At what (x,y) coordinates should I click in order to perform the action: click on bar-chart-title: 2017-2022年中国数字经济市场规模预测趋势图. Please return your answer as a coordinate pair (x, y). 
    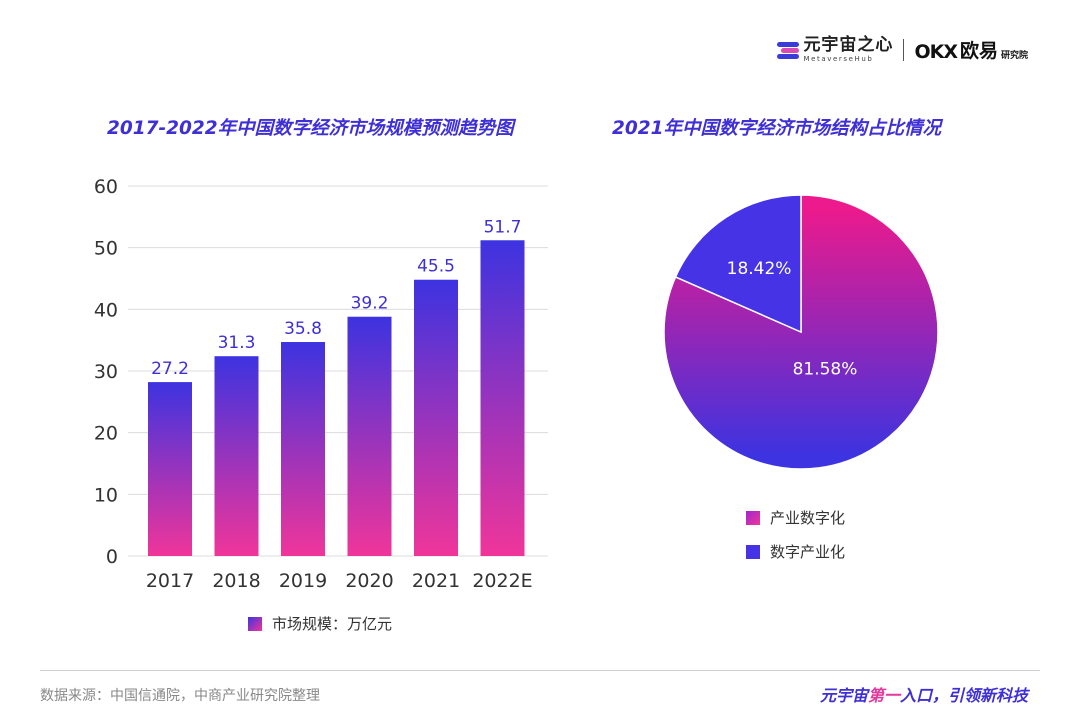
    Looking at the image, I should click on (310, 128).